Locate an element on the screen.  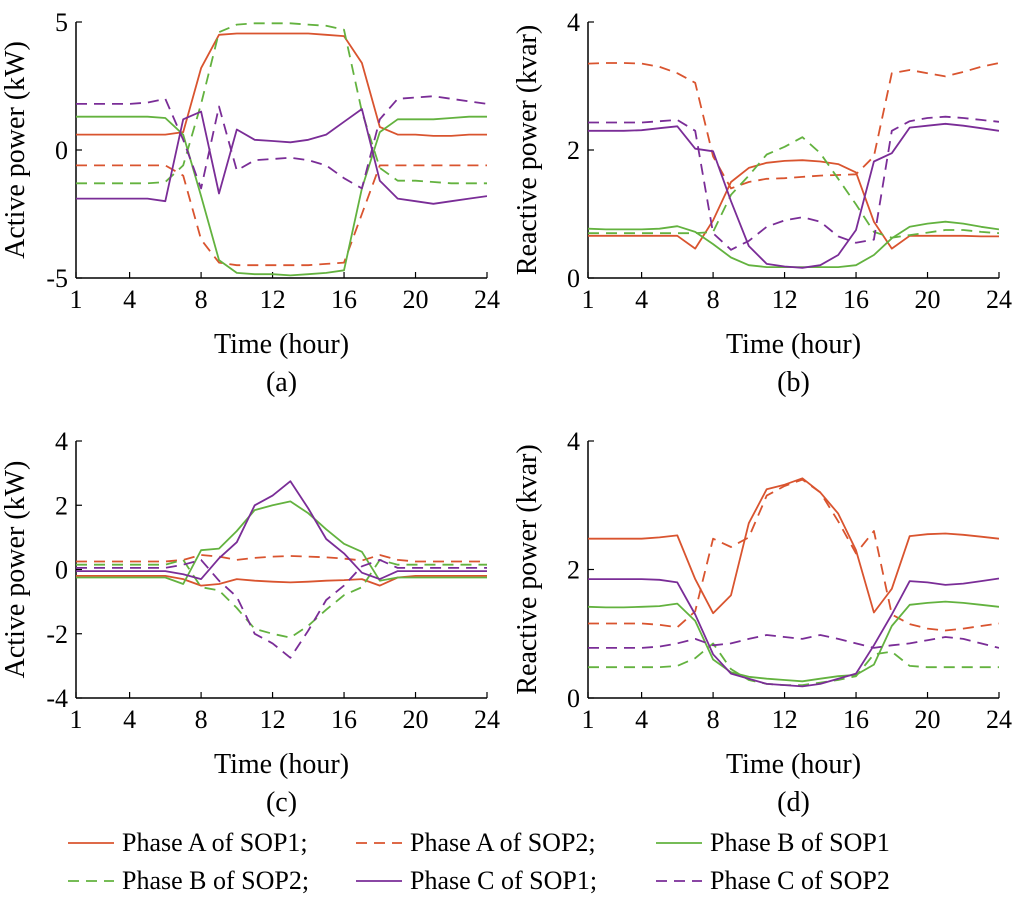
legend-item: Phase B of SOP1 is located at coordinates (773, 842).